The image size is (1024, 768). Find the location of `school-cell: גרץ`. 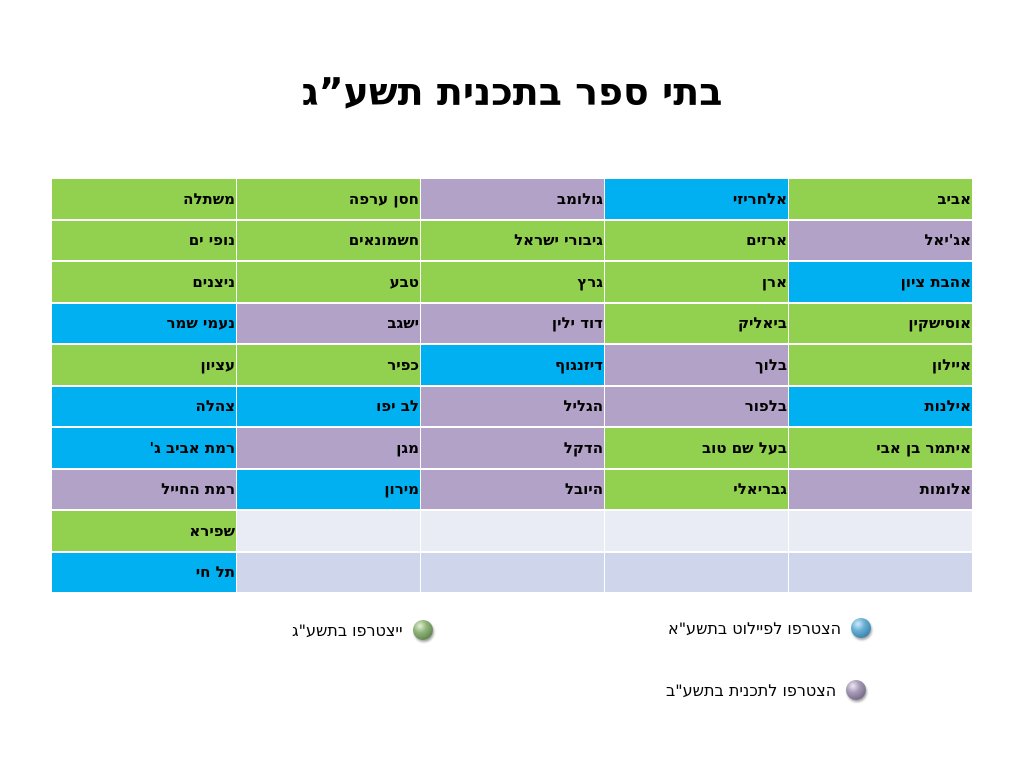

school-cell: גרץ is located at coordinates (512, 283).